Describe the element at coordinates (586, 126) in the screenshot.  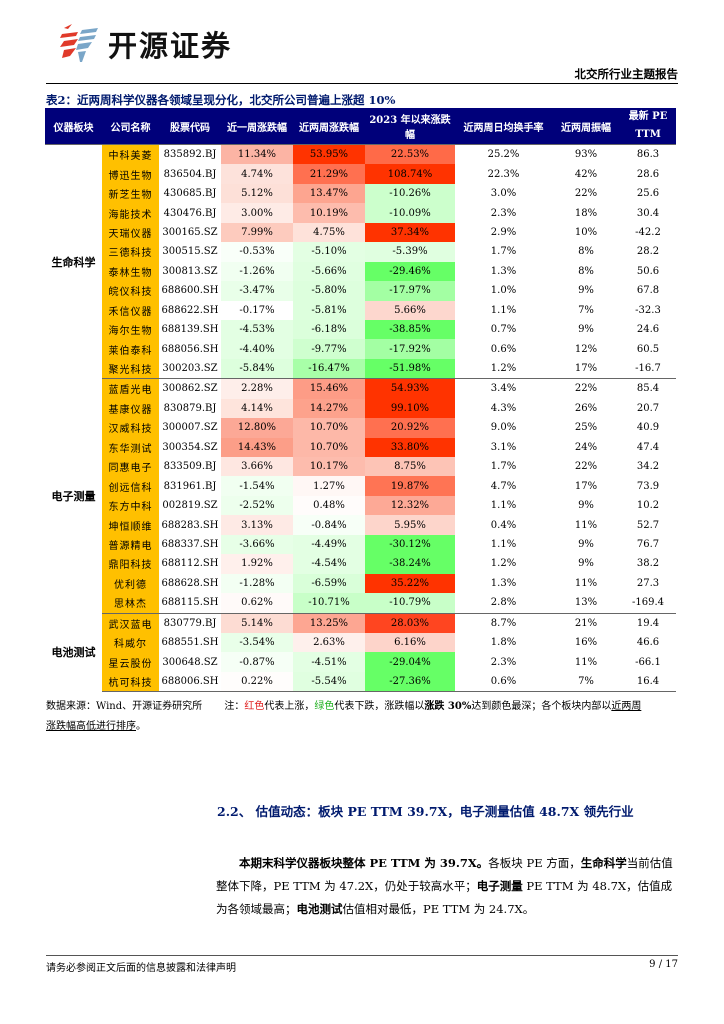
I see `col-header-amplitude: 近两周振幅` at that location.